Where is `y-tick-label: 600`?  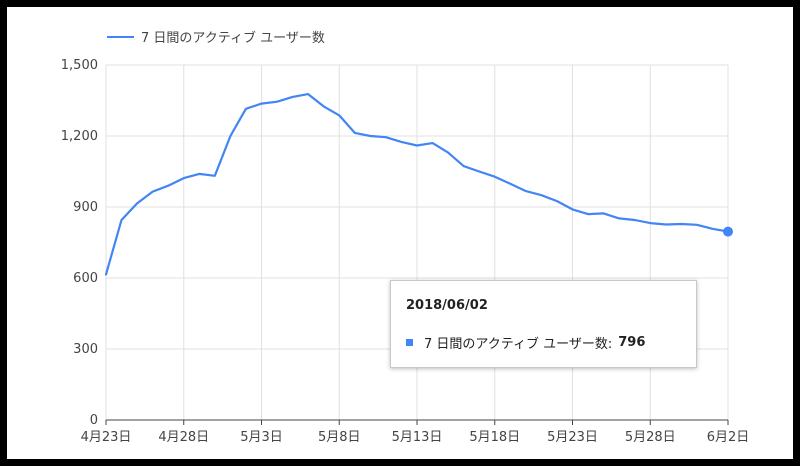 y-tick-label: 600 is located at coordinates (85, 278).